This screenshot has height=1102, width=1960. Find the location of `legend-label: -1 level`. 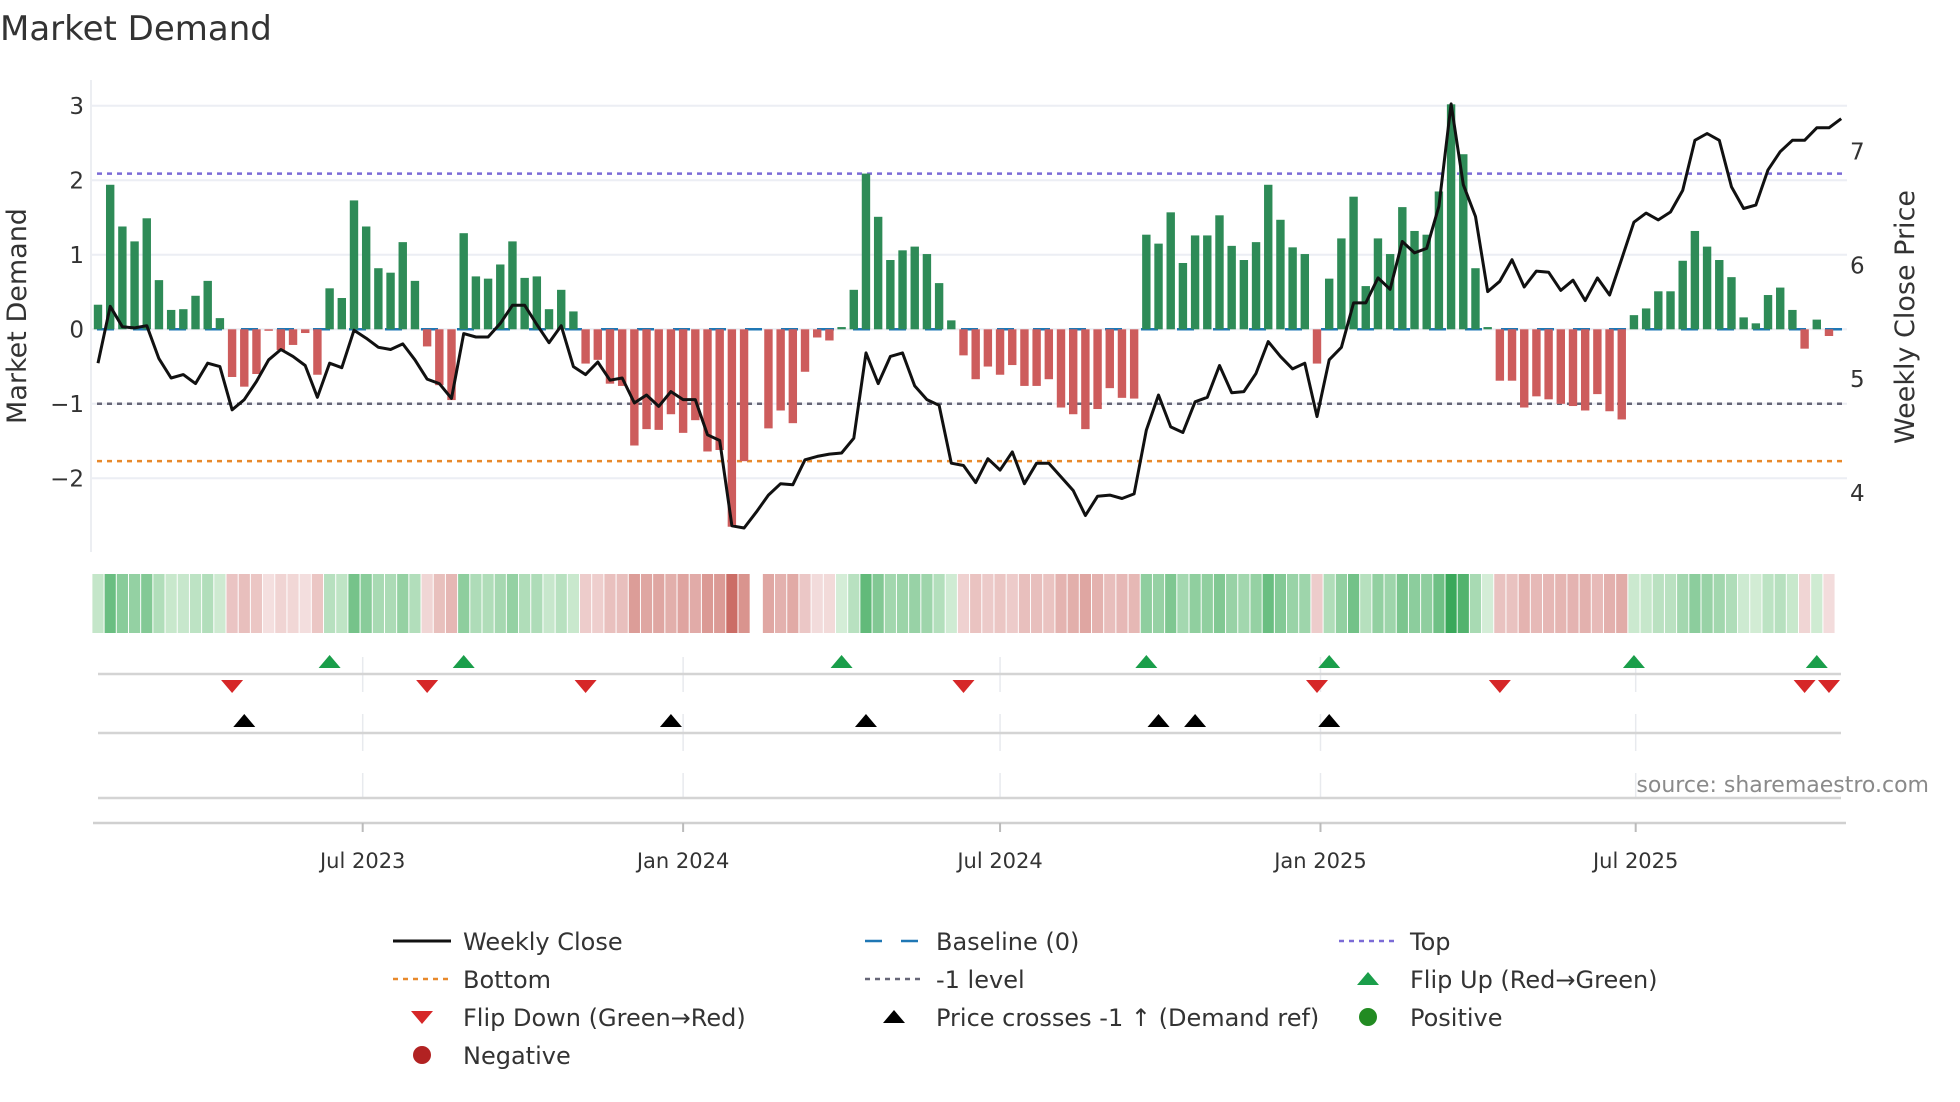

legend-label: -1 level is located at coordinates (980, 980).